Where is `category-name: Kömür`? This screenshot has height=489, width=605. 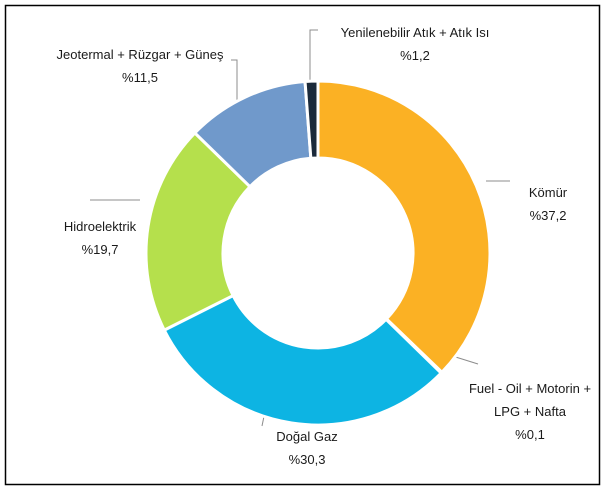
category-name: Kömür is located at coordinates (548, 192).